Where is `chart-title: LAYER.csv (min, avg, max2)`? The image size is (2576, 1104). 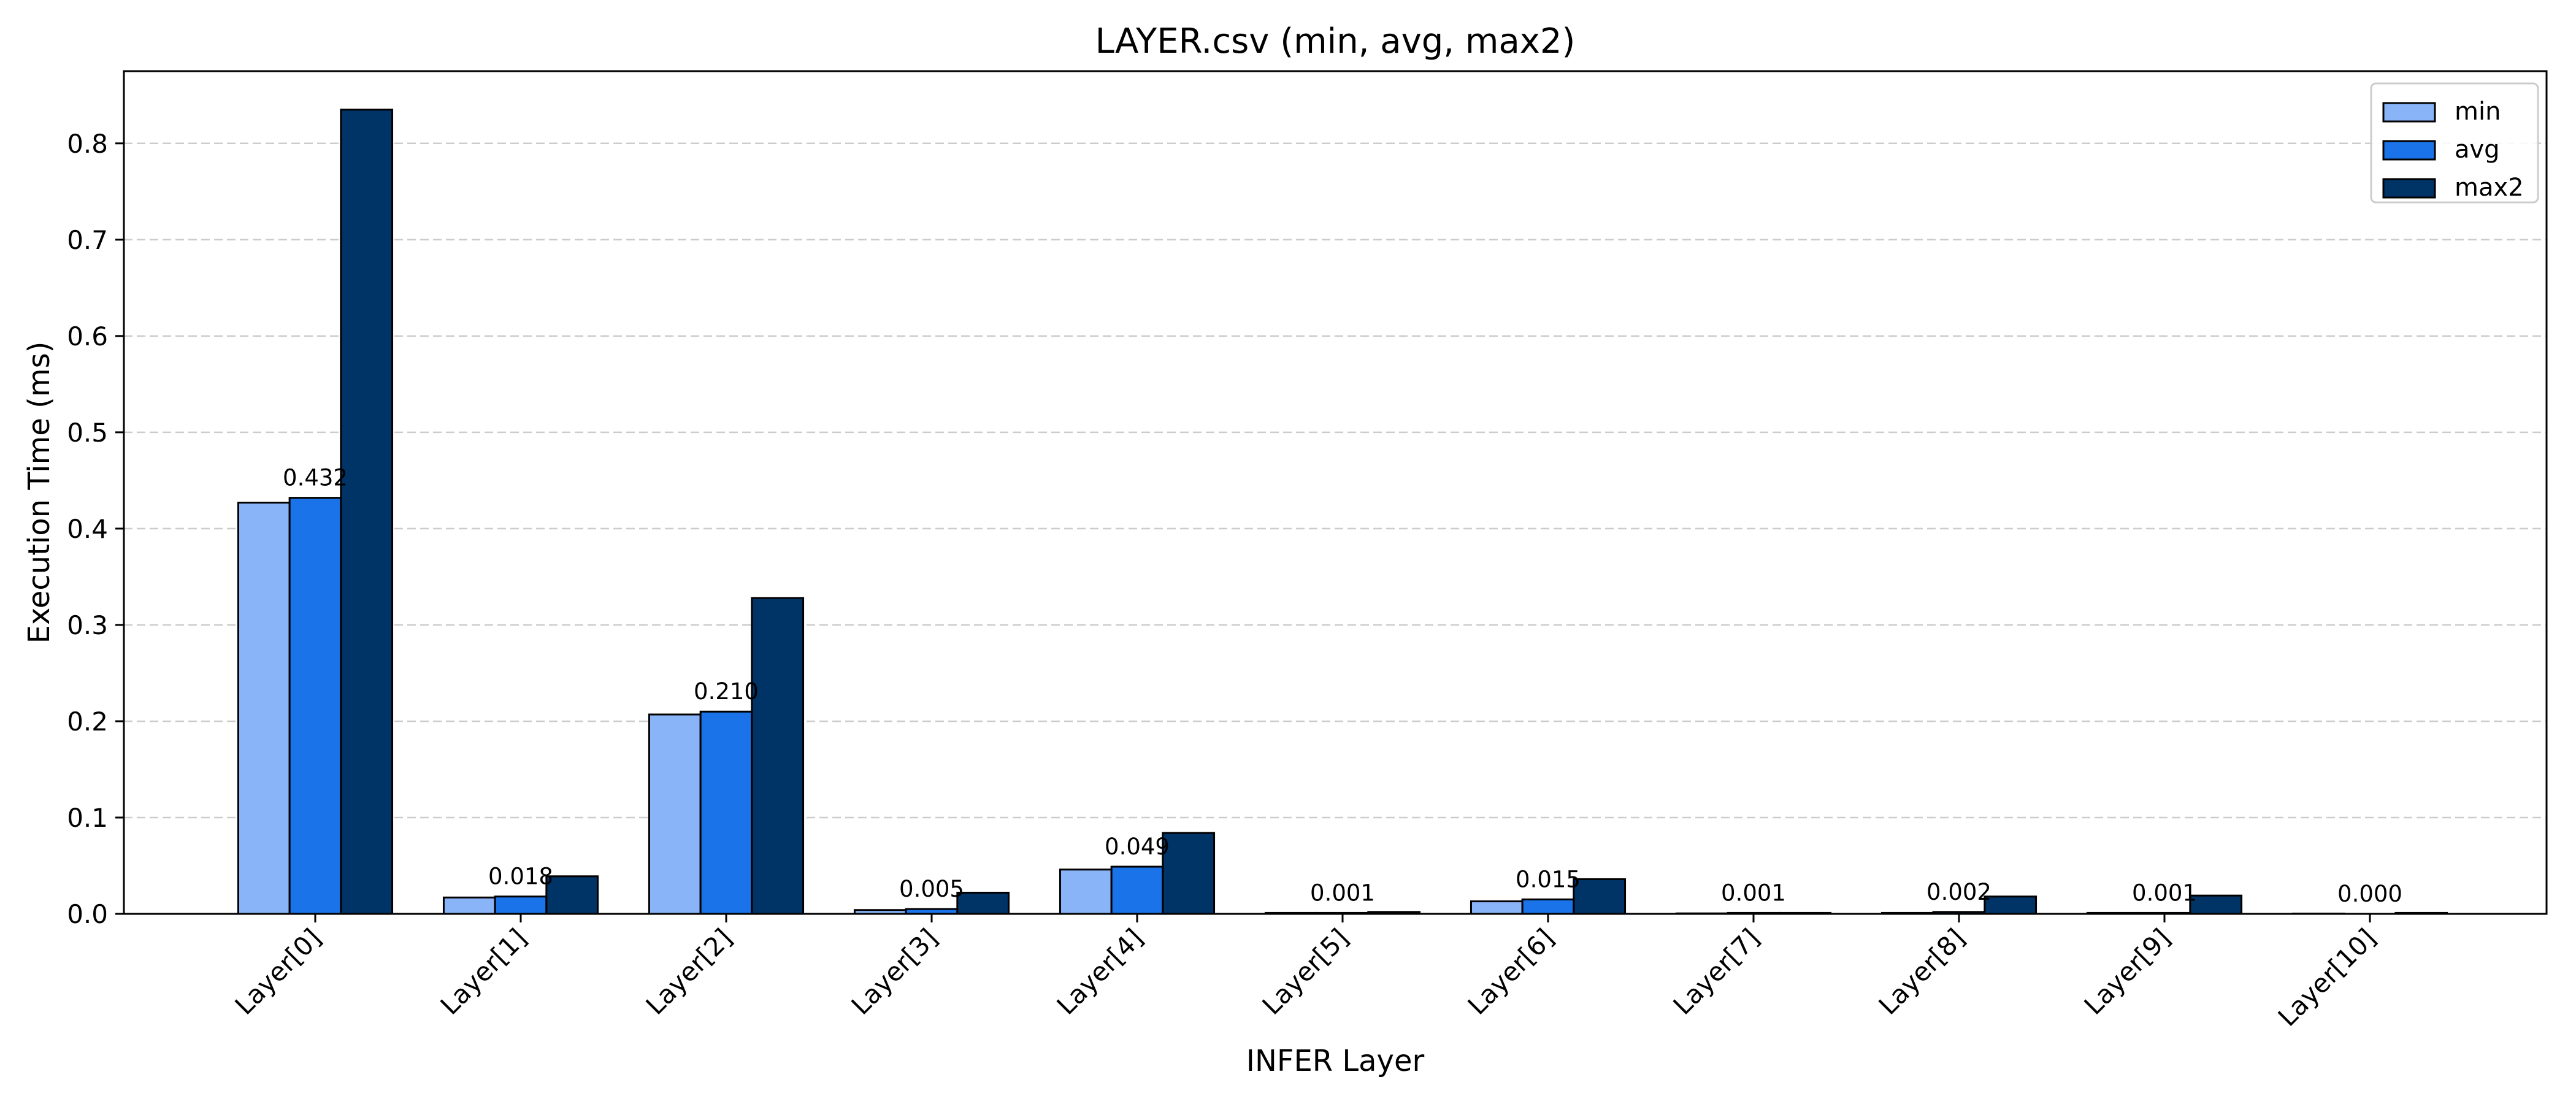 chart-title: LAYER.csv (min, avg, max2) is located at coordinates (1335, 41).